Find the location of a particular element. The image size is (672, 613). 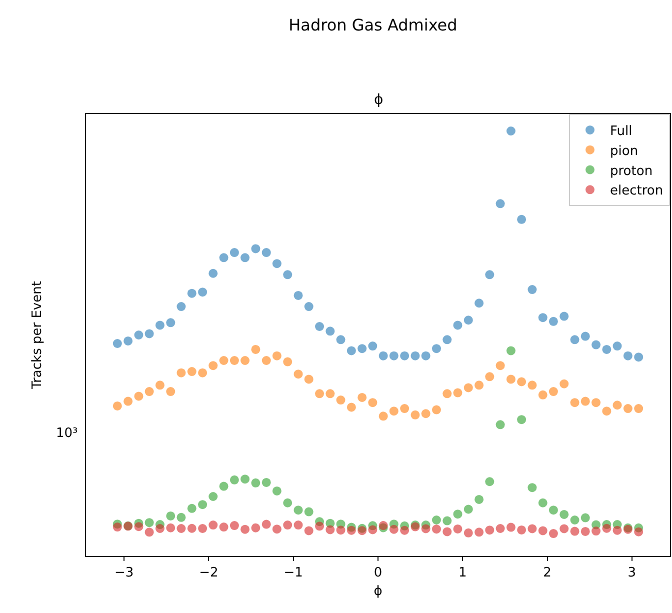

legend-label: electron is located at coordinates (637, 191).